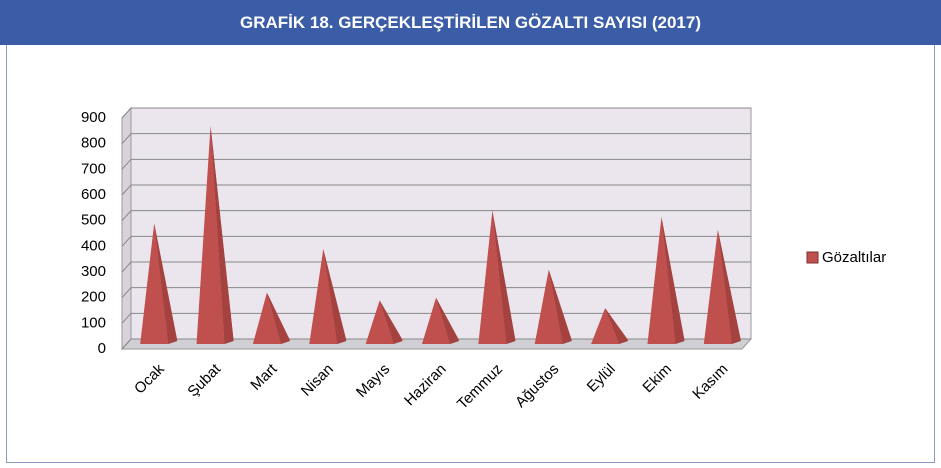 This screenshot has width=941, height=468. What do you see at coordinates (812, 257) in the screenshot?
I see `legend-swatch` at bounding box center [812, 257].